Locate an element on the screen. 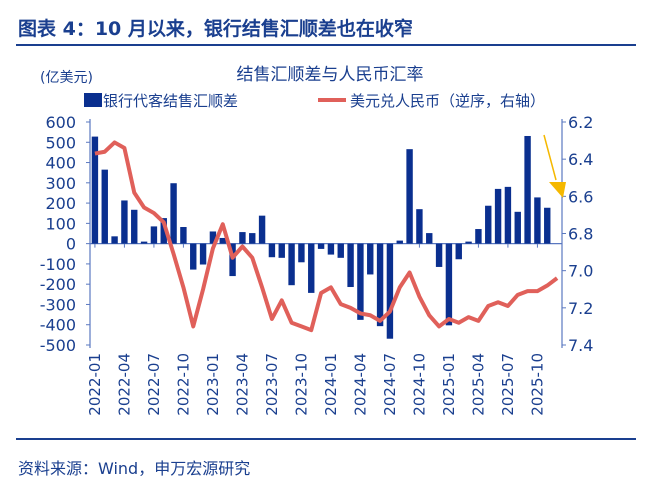 This screenshot has width=654, height=490. x-tick-label: 2022-10 is located at coordinates (183, 384).